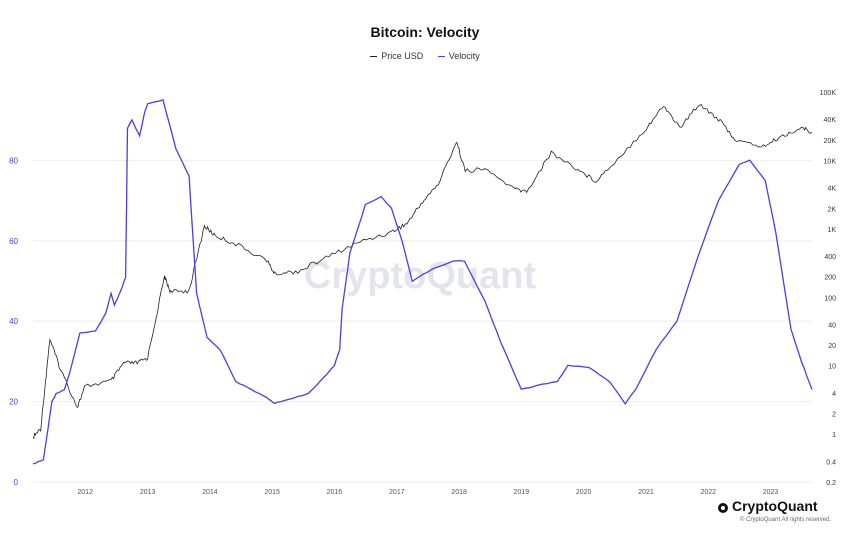 This screenshot has height=535, width=850. I want to click on right-tick-label: 40K, so click(830, 120).